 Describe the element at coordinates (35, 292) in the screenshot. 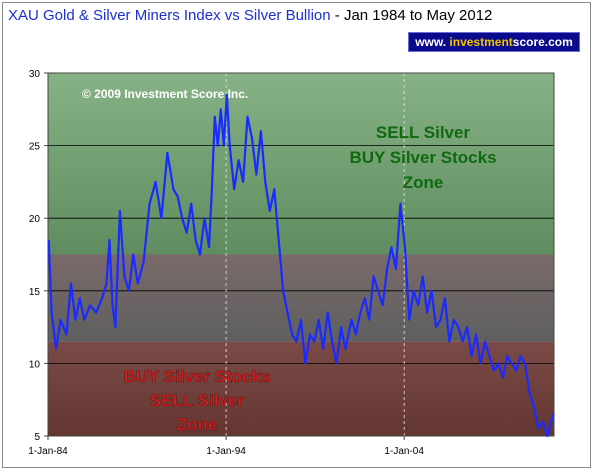

I see `y-tick-label-15: 15` at that location.